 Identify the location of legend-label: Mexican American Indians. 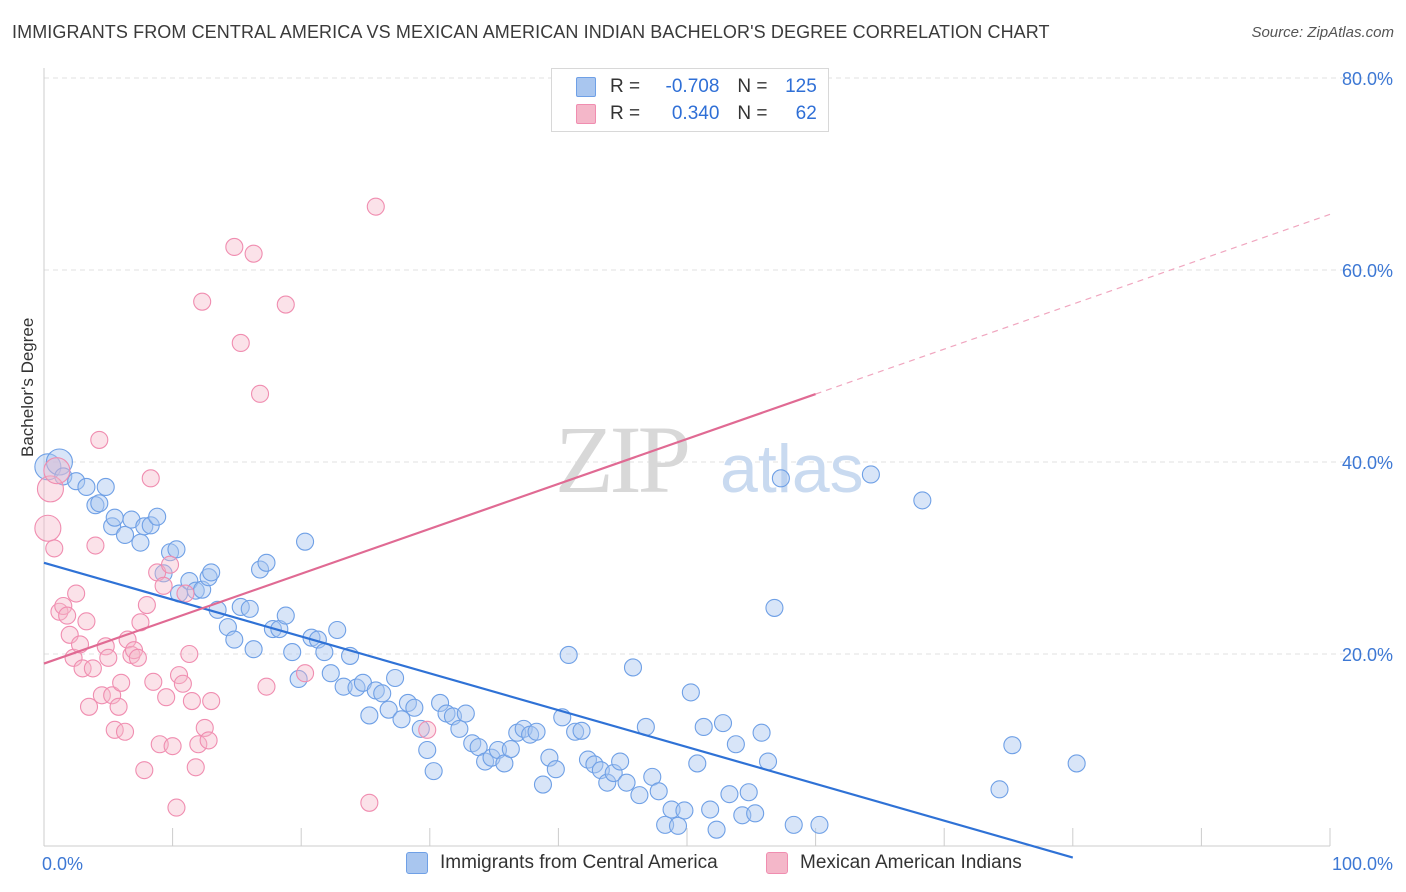
(911, 862).